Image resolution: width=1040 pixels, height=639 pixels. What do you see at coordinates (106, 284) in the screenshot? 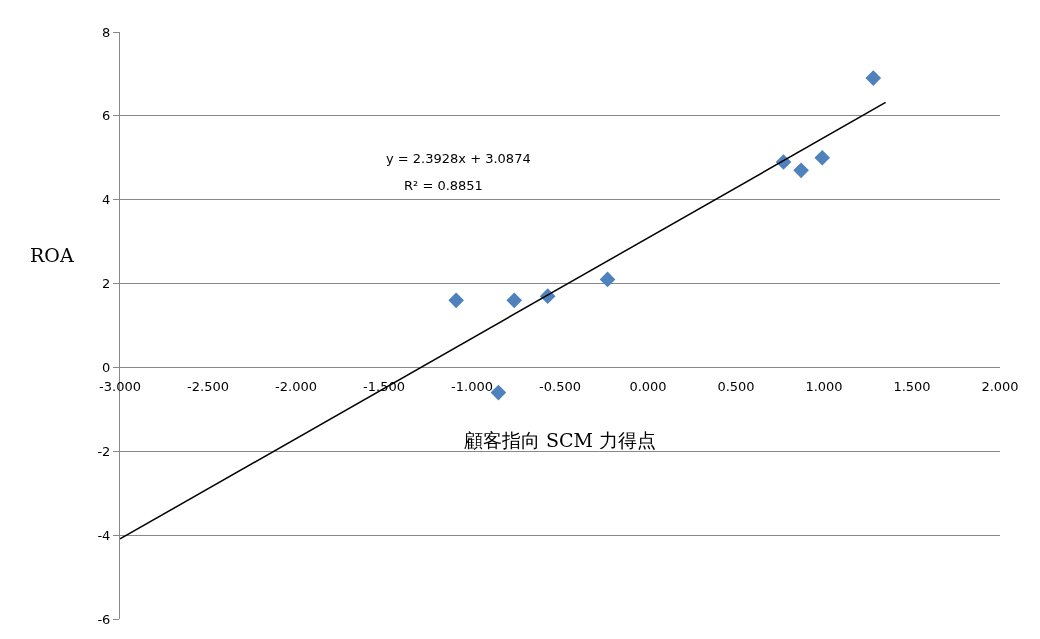
I see `y-tick-label: 2` at bounding box center [106, 284].